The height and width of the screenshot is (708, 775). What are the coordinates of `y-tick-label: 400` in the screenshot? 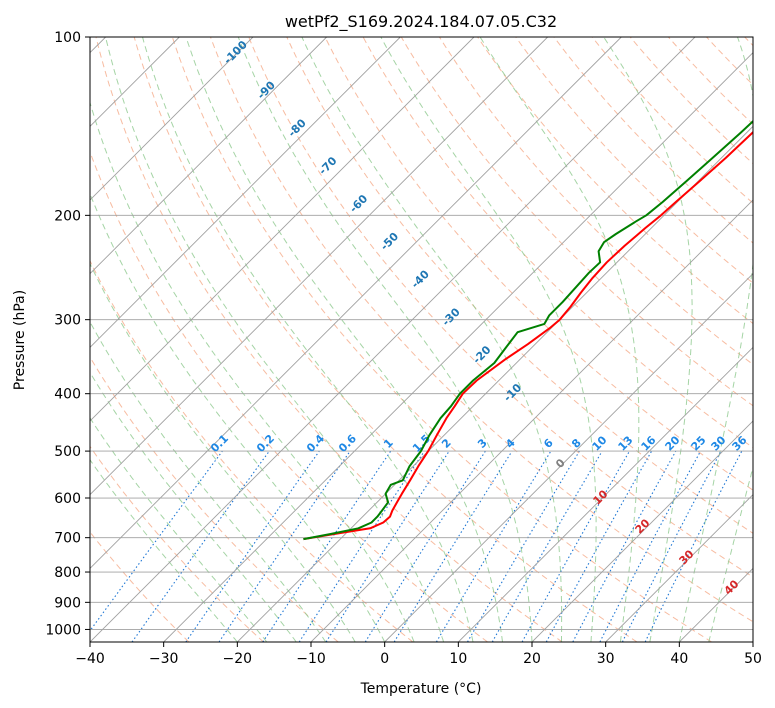 It's located at (67, 395).